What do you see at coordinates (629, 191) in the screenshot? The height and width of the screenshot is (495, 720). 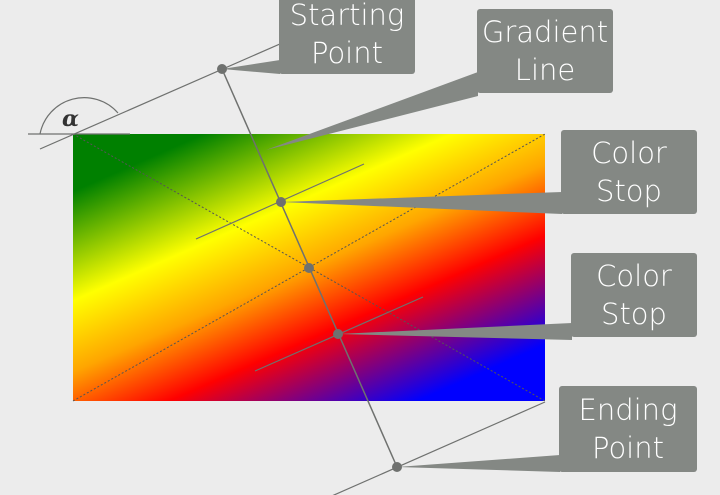 I see `color-stop-1-line-2: Stop` at bounding box center [629, 191].